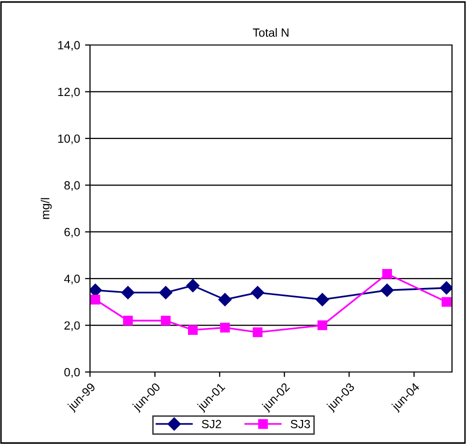 The height and width of the screenshot is (444, 467). I want to click on y-tick-label: 8,0, so click(72, 186).